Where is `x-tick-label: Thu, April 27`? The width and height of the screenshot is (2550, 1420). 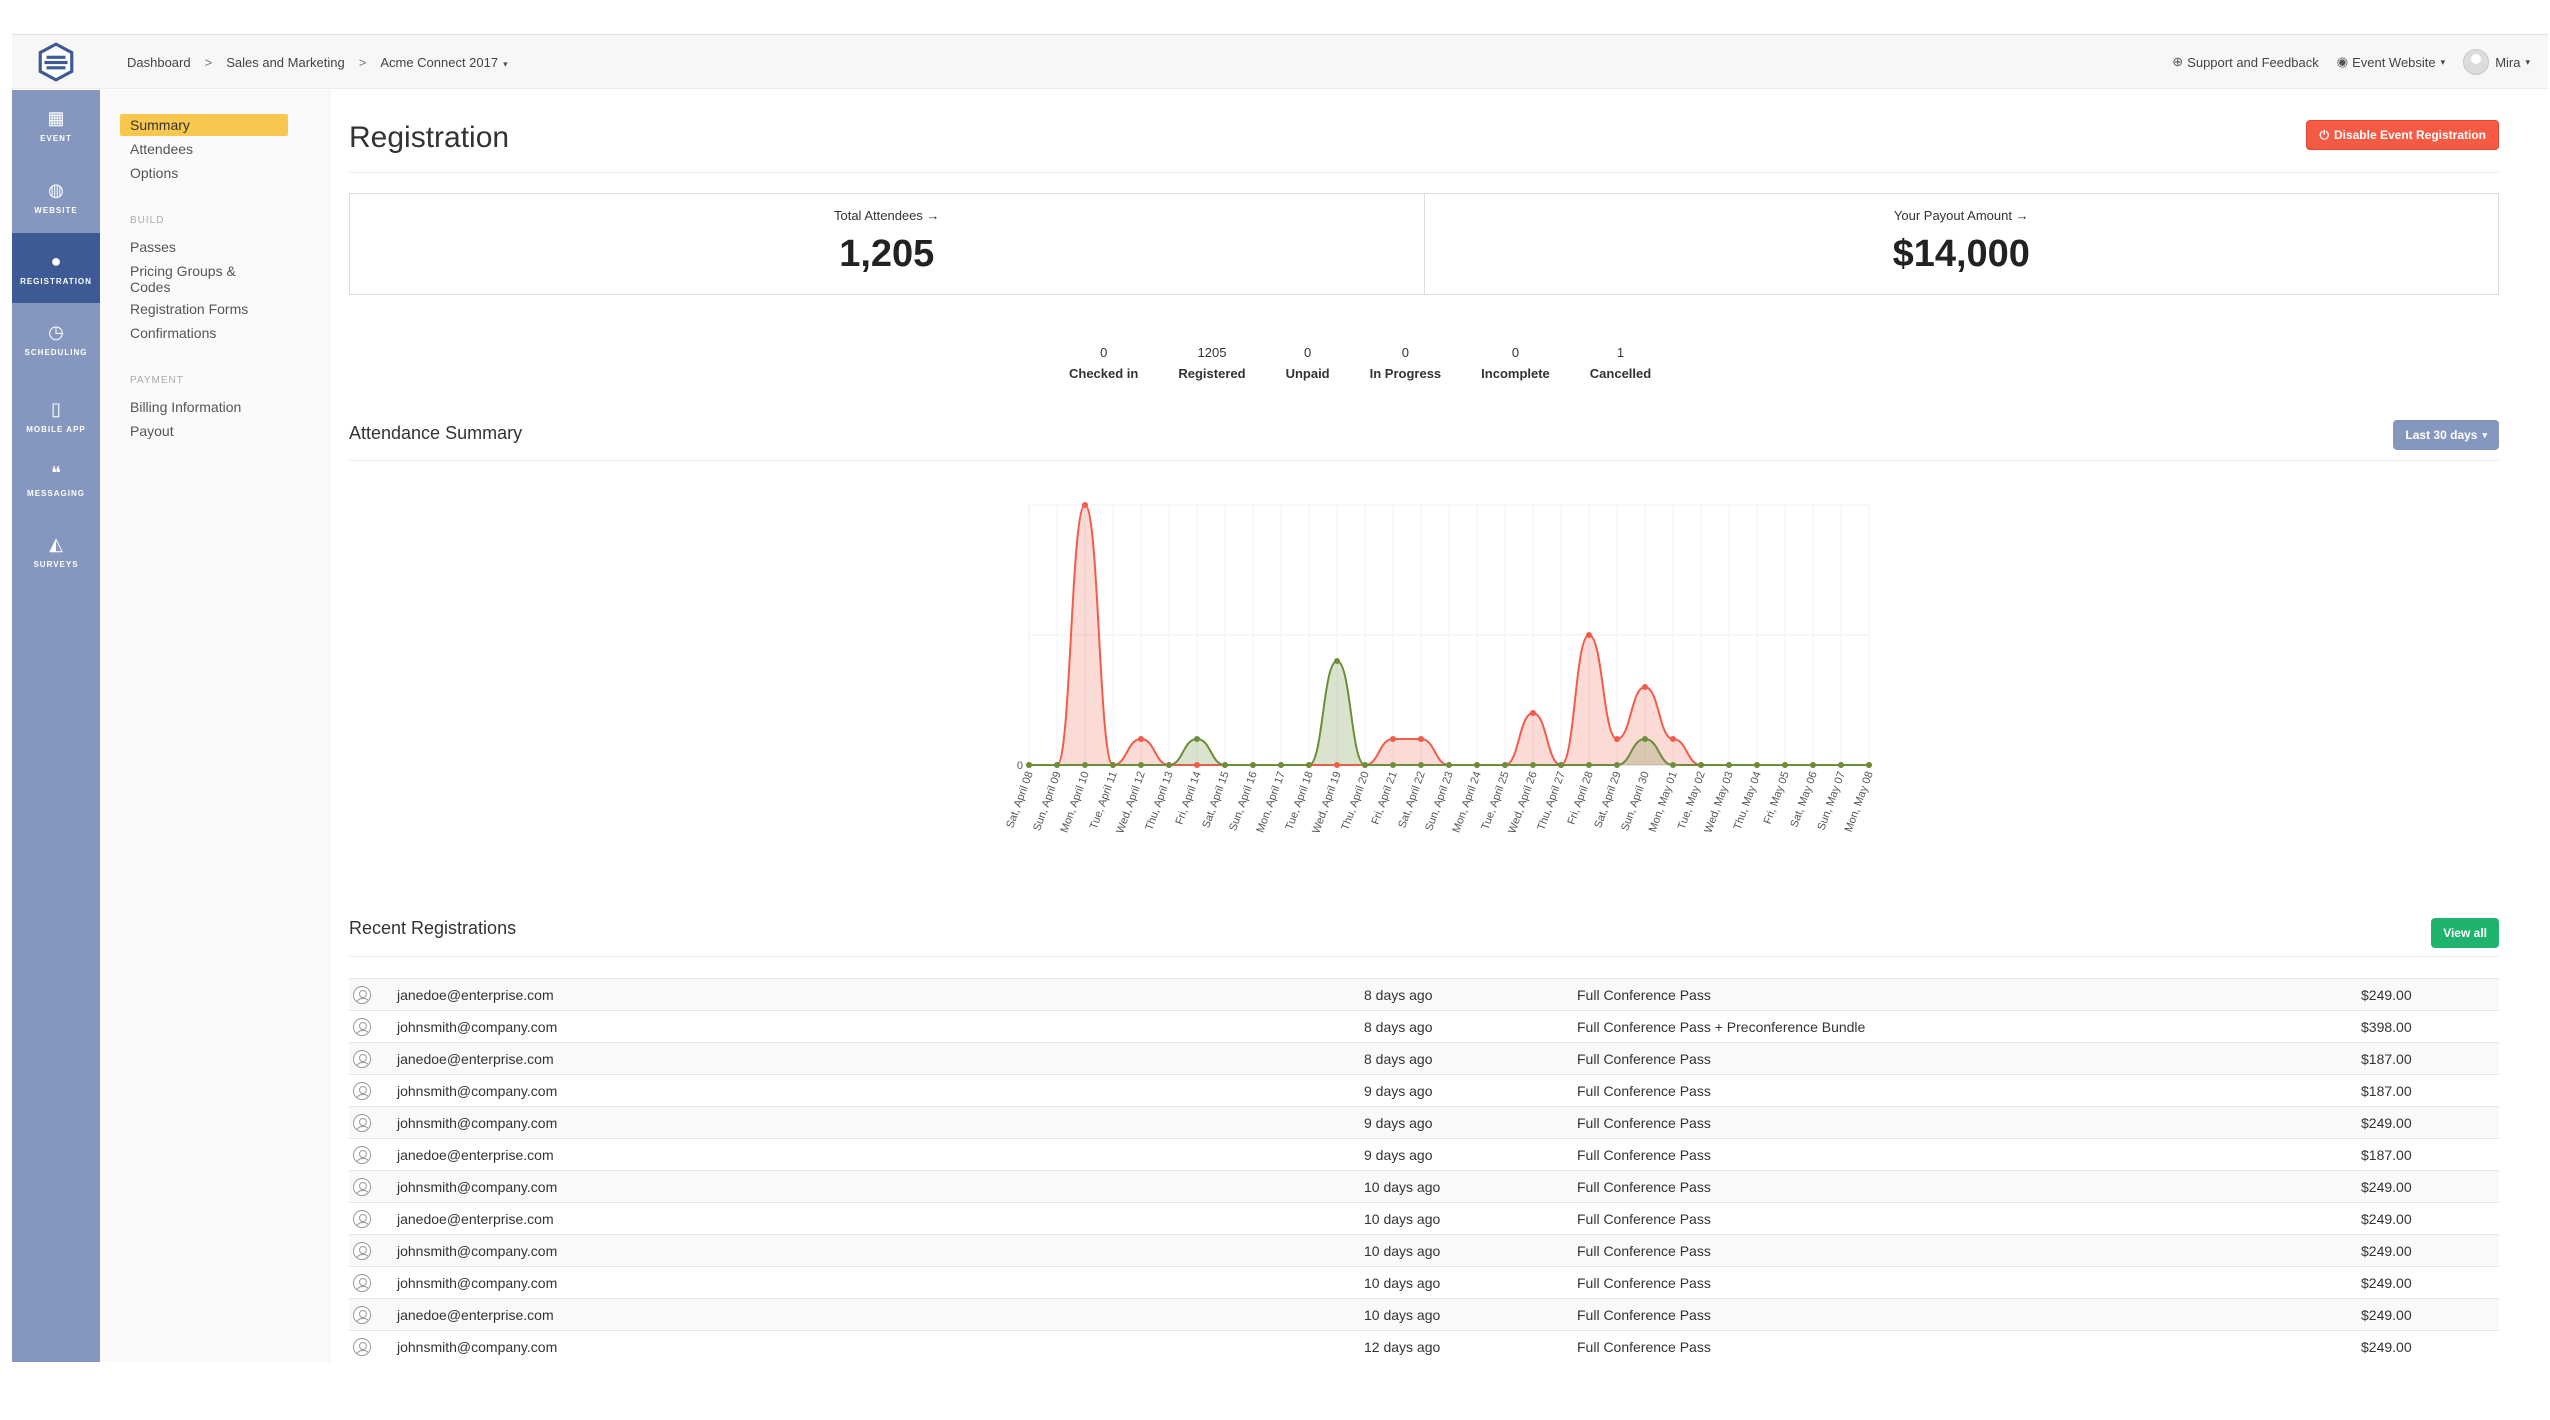 x-tick-label: Thu, April 27 is located at coordinates (1551, 801).